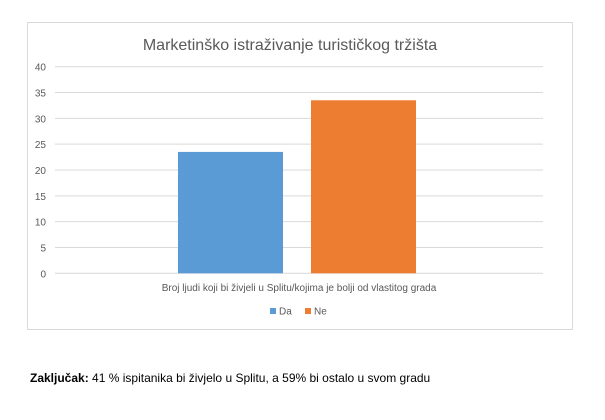  What do you see at coordinates (41, 94) in the screenshot?
I see `y-tick-label: 35` at bounding box center [41, 94].